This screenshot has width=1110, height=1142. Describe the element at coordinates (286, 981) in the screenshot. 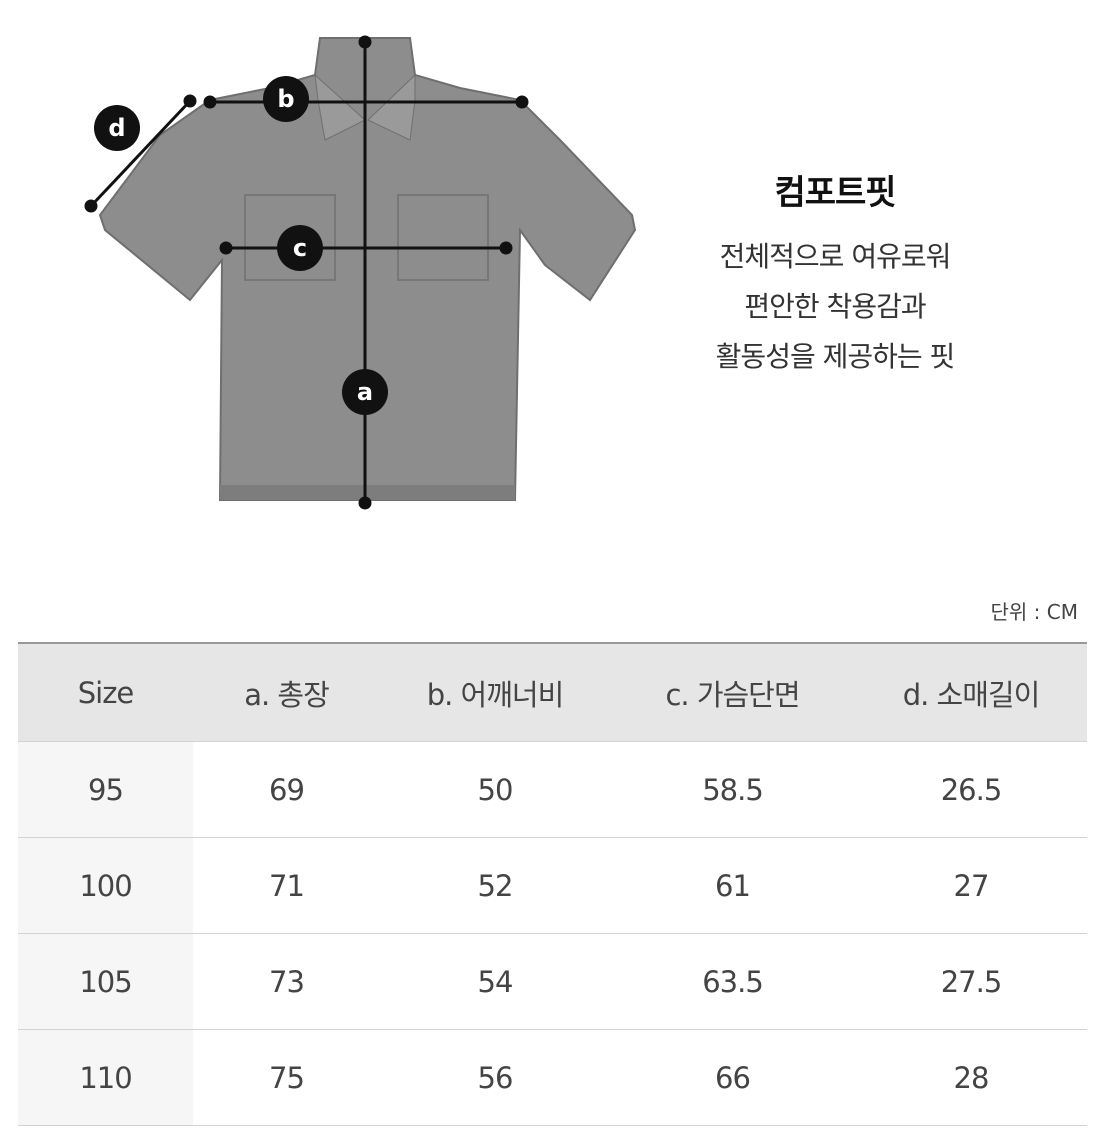

I see `measure-cell: 73` at that location.